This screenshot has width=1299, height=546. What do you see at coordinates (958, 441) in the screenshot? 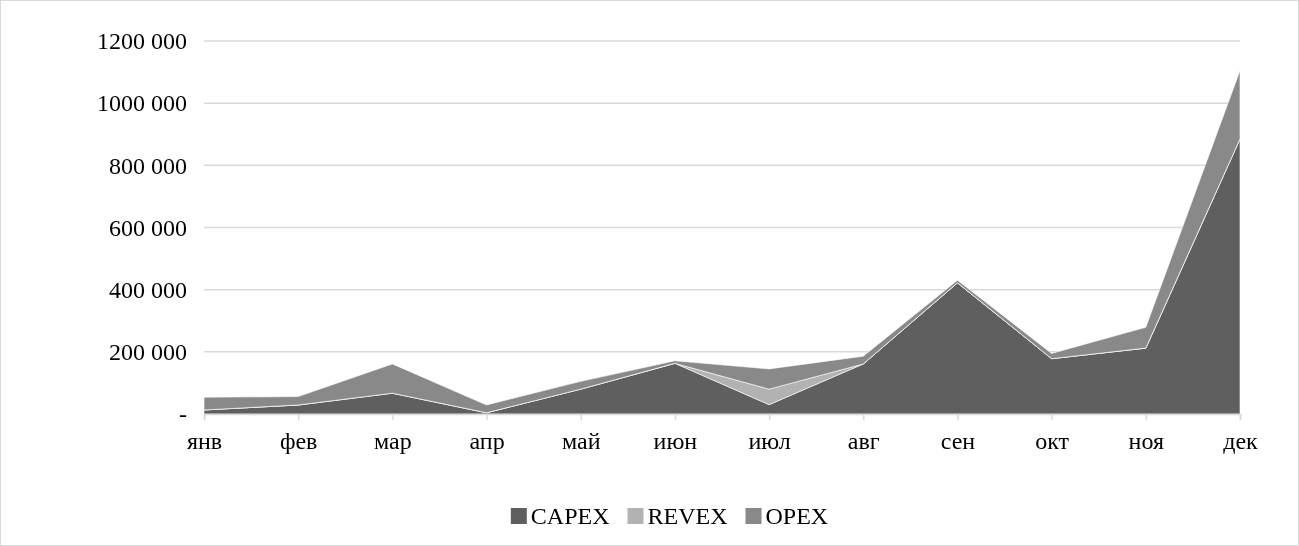
I see `x-tick-label: сен` at bounding box center [958, 441].